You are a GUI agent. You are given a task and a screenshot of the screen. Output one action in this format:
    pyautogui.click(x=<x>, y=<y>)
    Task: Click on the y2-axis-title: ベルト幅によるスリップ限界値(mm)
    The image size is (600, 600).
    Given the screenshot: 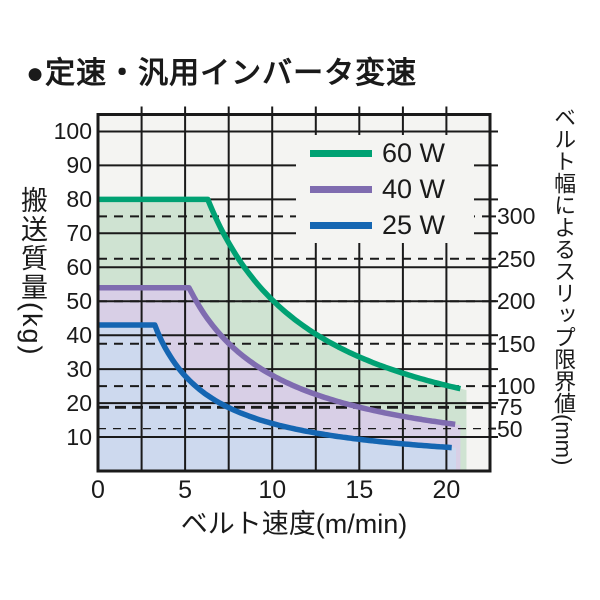 What is the action you would take?
    pyautogui.click(x=564, y=286)
    